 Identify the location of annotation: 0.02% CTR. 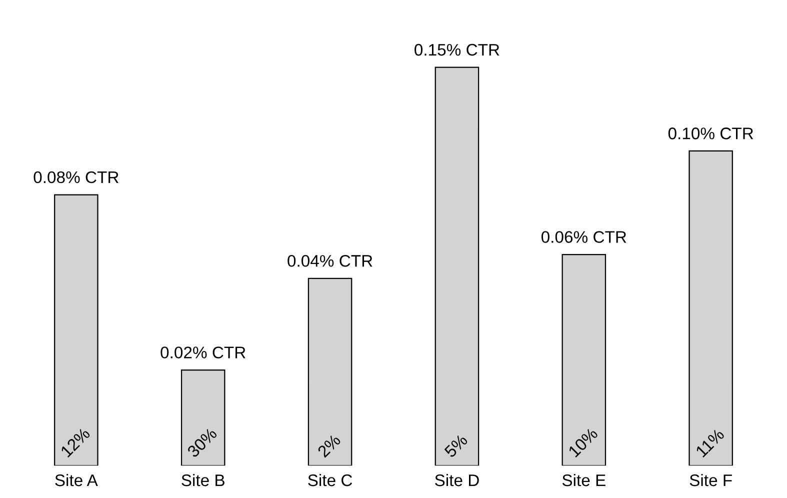
(203, 352).